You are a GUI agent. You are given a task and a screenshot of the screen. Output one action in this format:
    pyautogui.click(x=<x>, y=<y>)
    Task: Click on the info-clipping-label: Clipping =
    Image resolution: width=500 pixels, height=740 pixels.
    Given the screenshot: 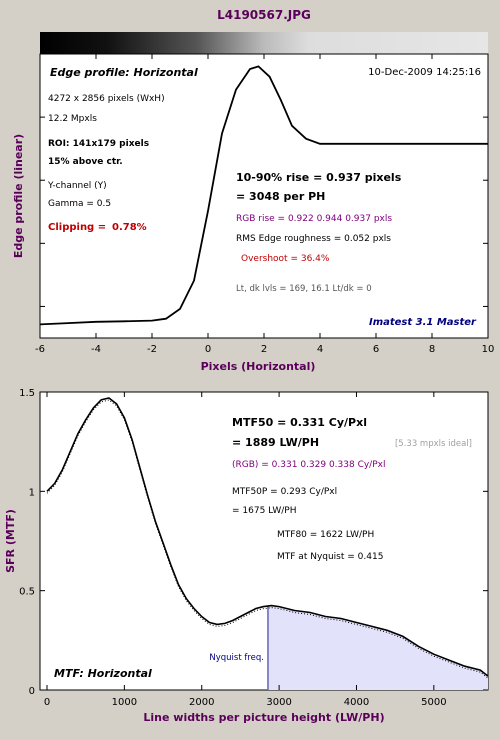 What is the action you would take?
    pyautogui.click(x=77, y=227)
    